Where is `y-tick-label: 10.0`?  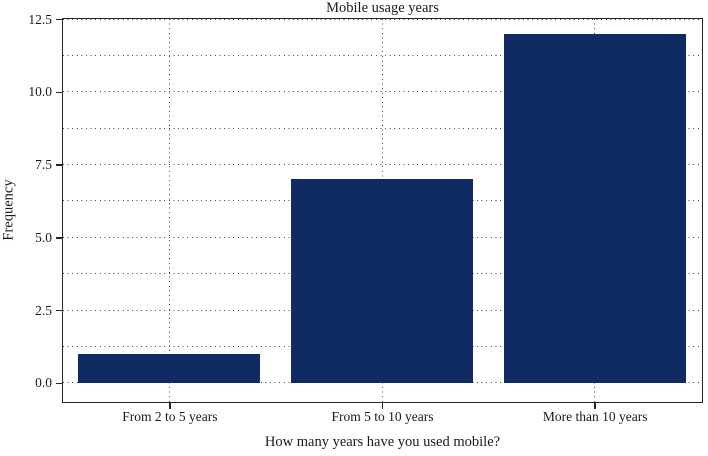 y-tick-label: 10.0 is located at coordinates (40, 92).